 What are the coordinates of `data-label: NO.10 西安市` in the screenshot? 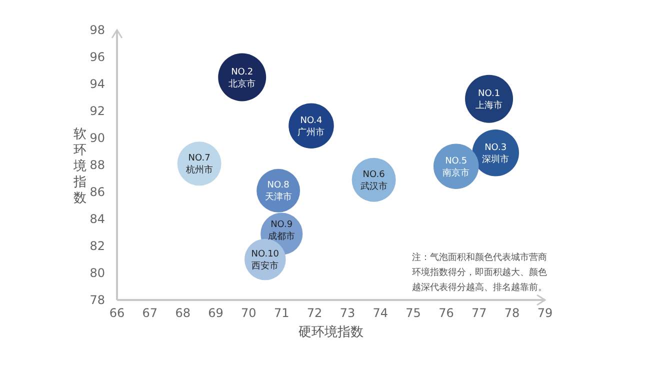 It's located at (265, 261).